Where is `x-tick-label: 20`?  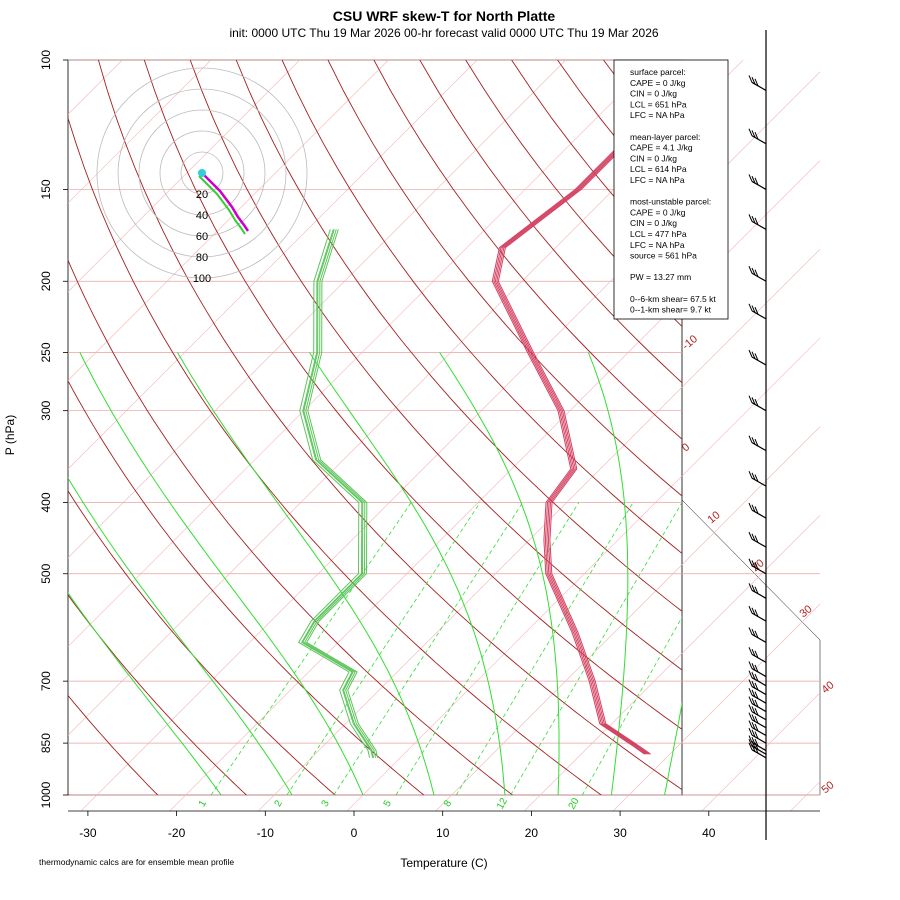 x-tick-label: 20 is located at coordinates (532, 833).